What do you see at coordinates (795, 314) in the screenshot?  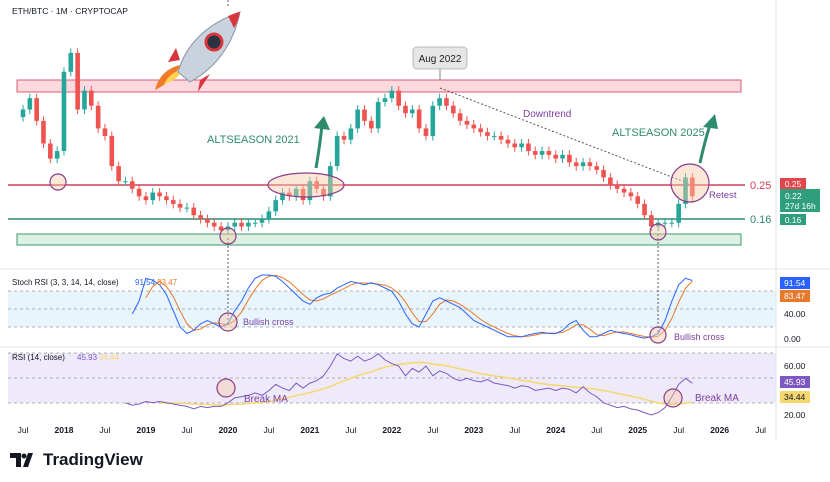 I see `stoch-tick: 40.00` at bounding box center [795, 314].